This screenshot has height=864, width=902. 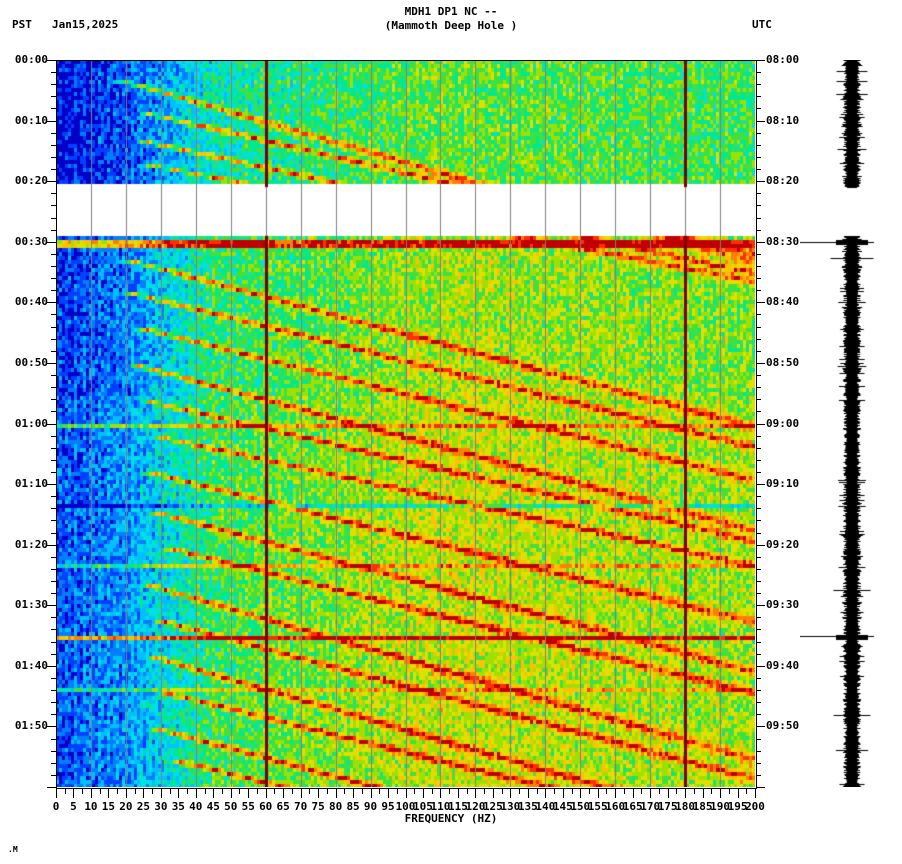 What do you see at coordinates (783, 241) in the screenshot?
I see `time-label-utc-0830: 08:30` at bounding box center [783, 241].